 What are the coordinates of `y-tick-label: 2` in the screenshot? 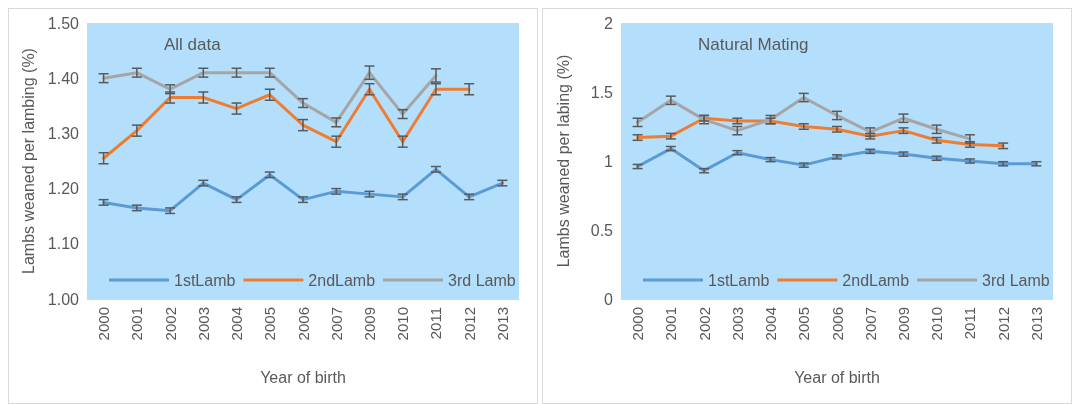 It's located at (609, 23).